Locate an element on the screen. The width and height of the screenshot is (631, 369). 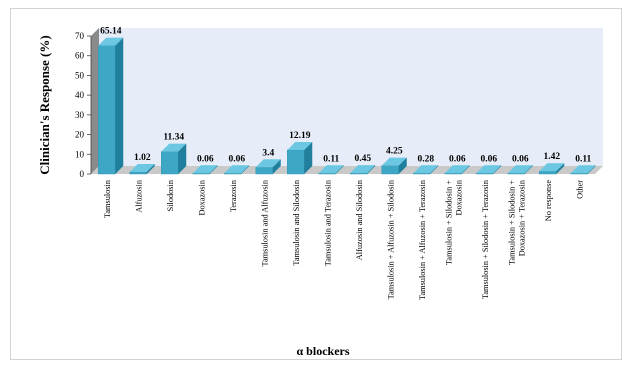
x-tick-label: Alfuzosin and Silodosin is located at coordinates (359, 219).